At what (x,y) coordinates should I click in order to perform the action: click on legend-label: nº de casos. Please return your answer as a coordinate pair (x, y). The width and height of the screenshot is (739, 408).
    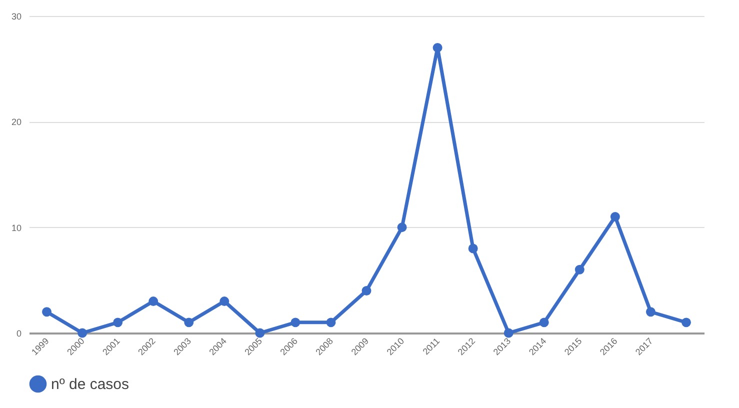
    Looking at the image, I should click on (90, 384).